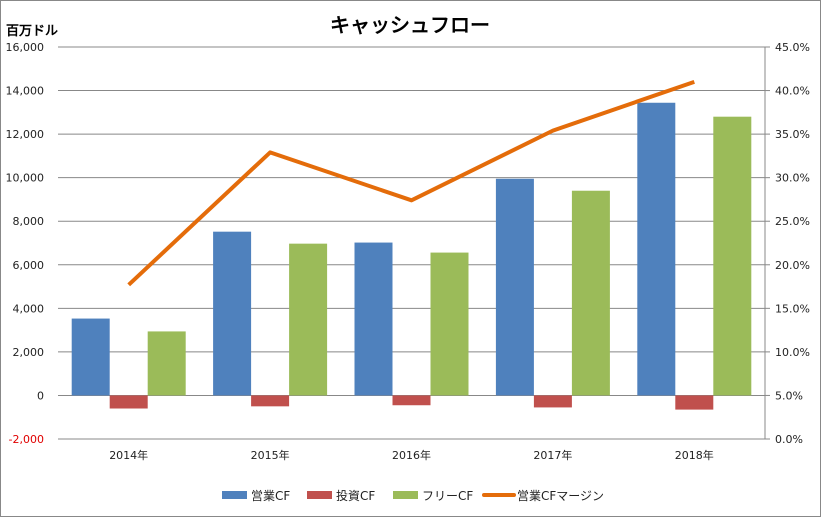 The width and height of the screenshot is (821, 517). Describe the element at coordinates (792, 221) in the screenshot. I see `y2-tick-label: 25.0%` at that location.